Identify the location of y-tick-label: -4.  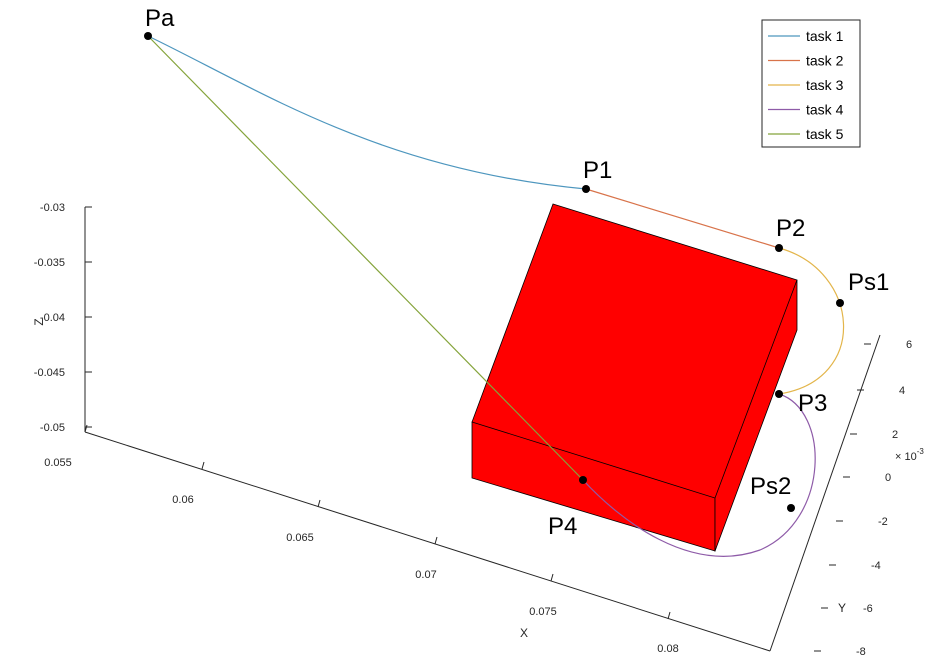
(876, 566).